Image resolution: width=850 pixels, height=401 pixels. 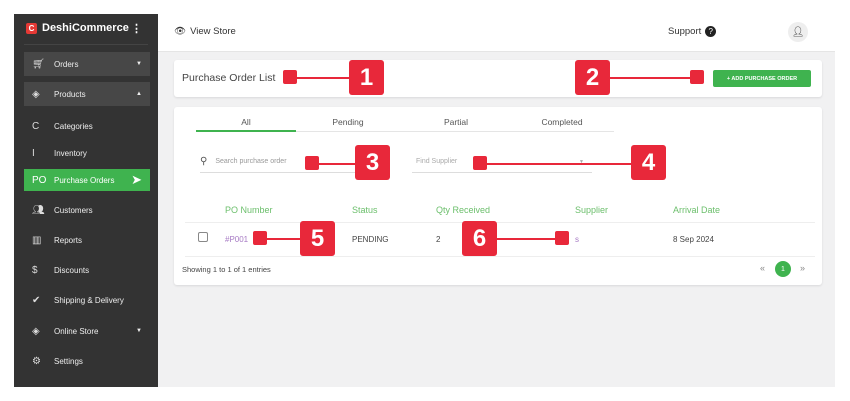 What do you see at coordinates (502, 162) in the screenshot?
I see `supplier-select: Find Supplier ▼` at bounding box center [502, 162].